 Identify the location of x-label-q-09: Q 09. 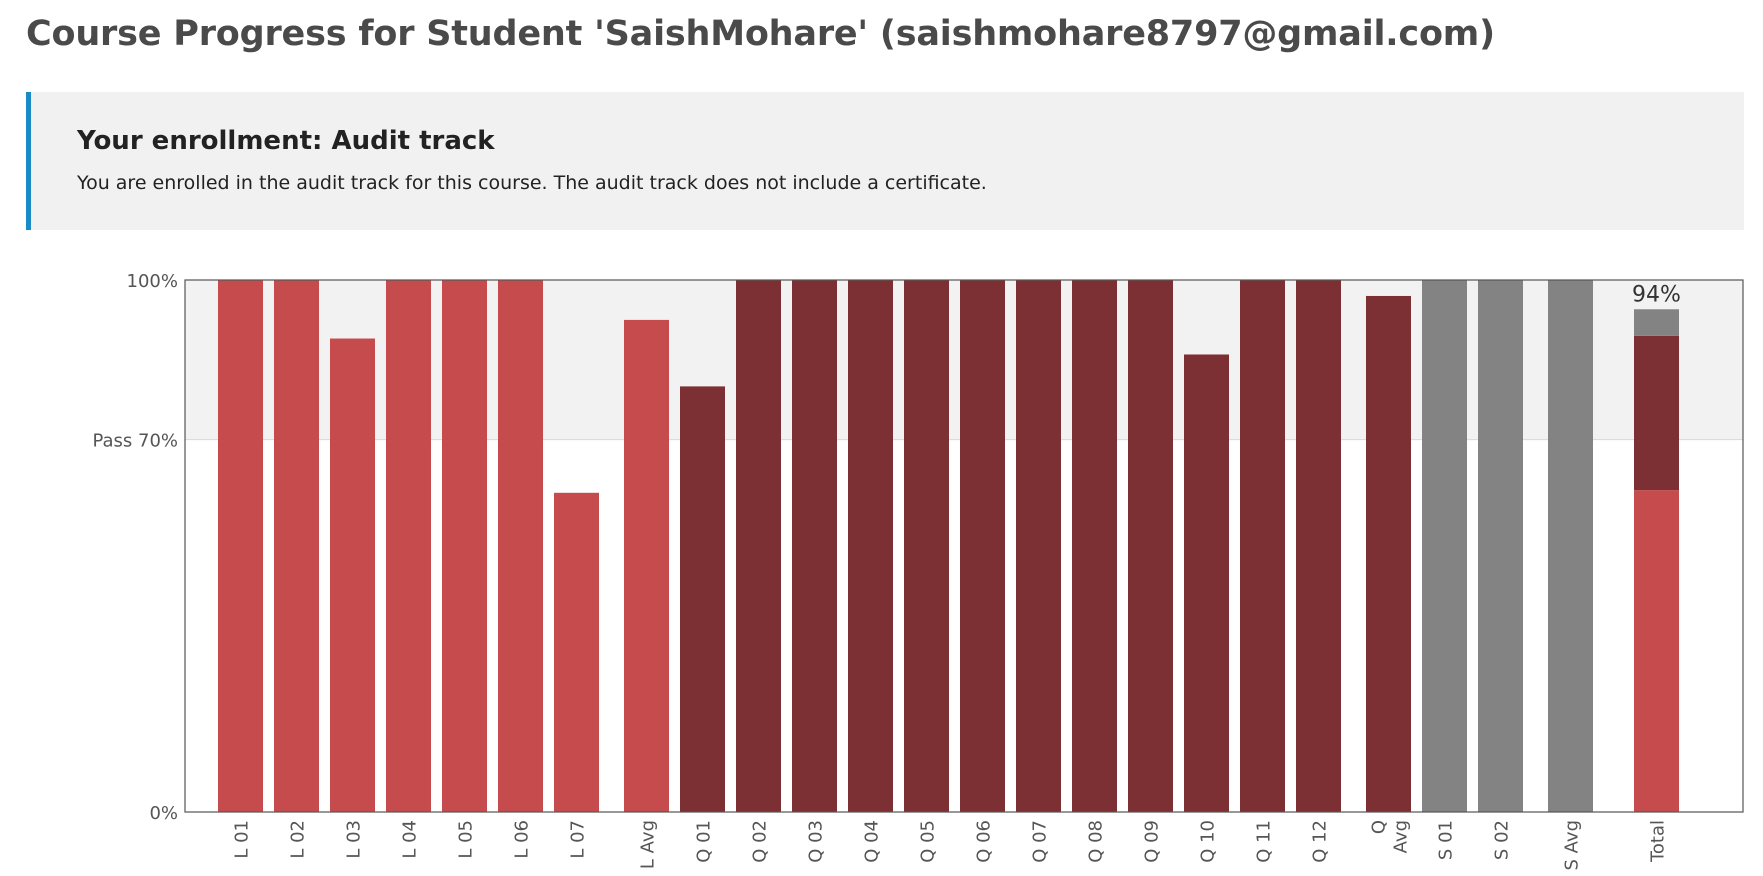
(1152, 841).